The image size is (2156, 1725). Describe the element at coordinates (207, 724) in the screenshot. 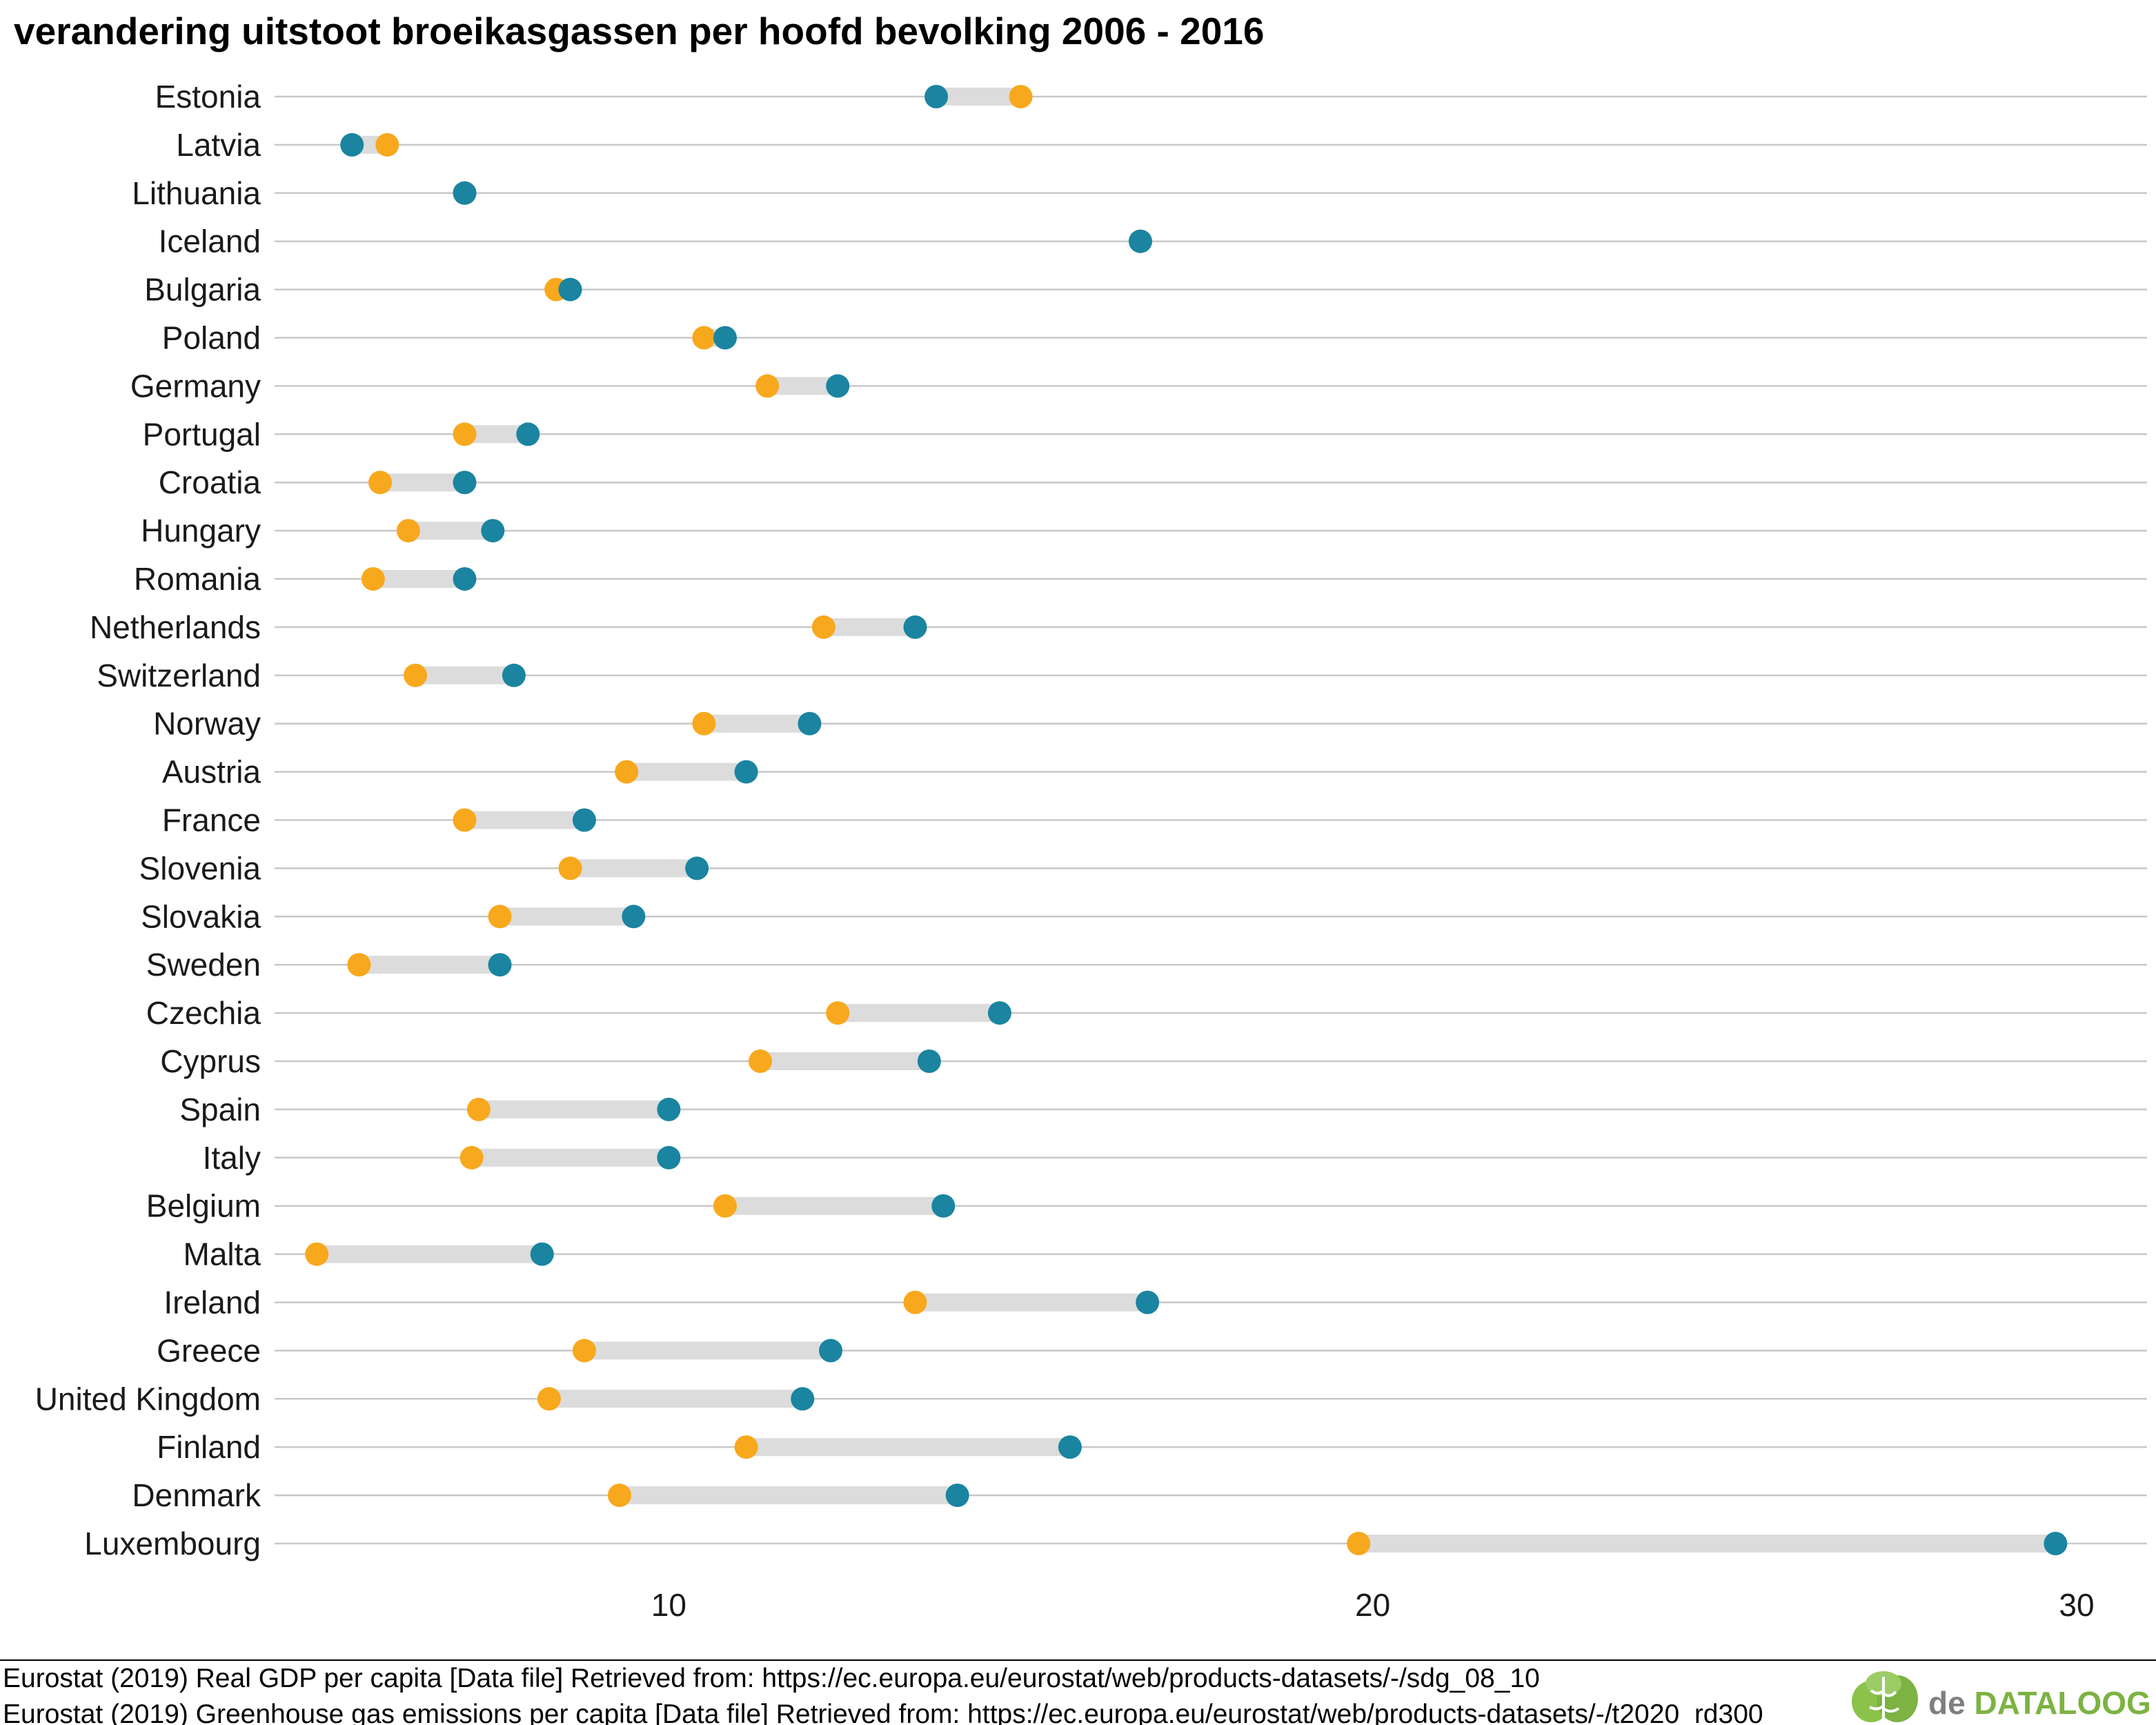

I see `country-label: Norway` at that location.